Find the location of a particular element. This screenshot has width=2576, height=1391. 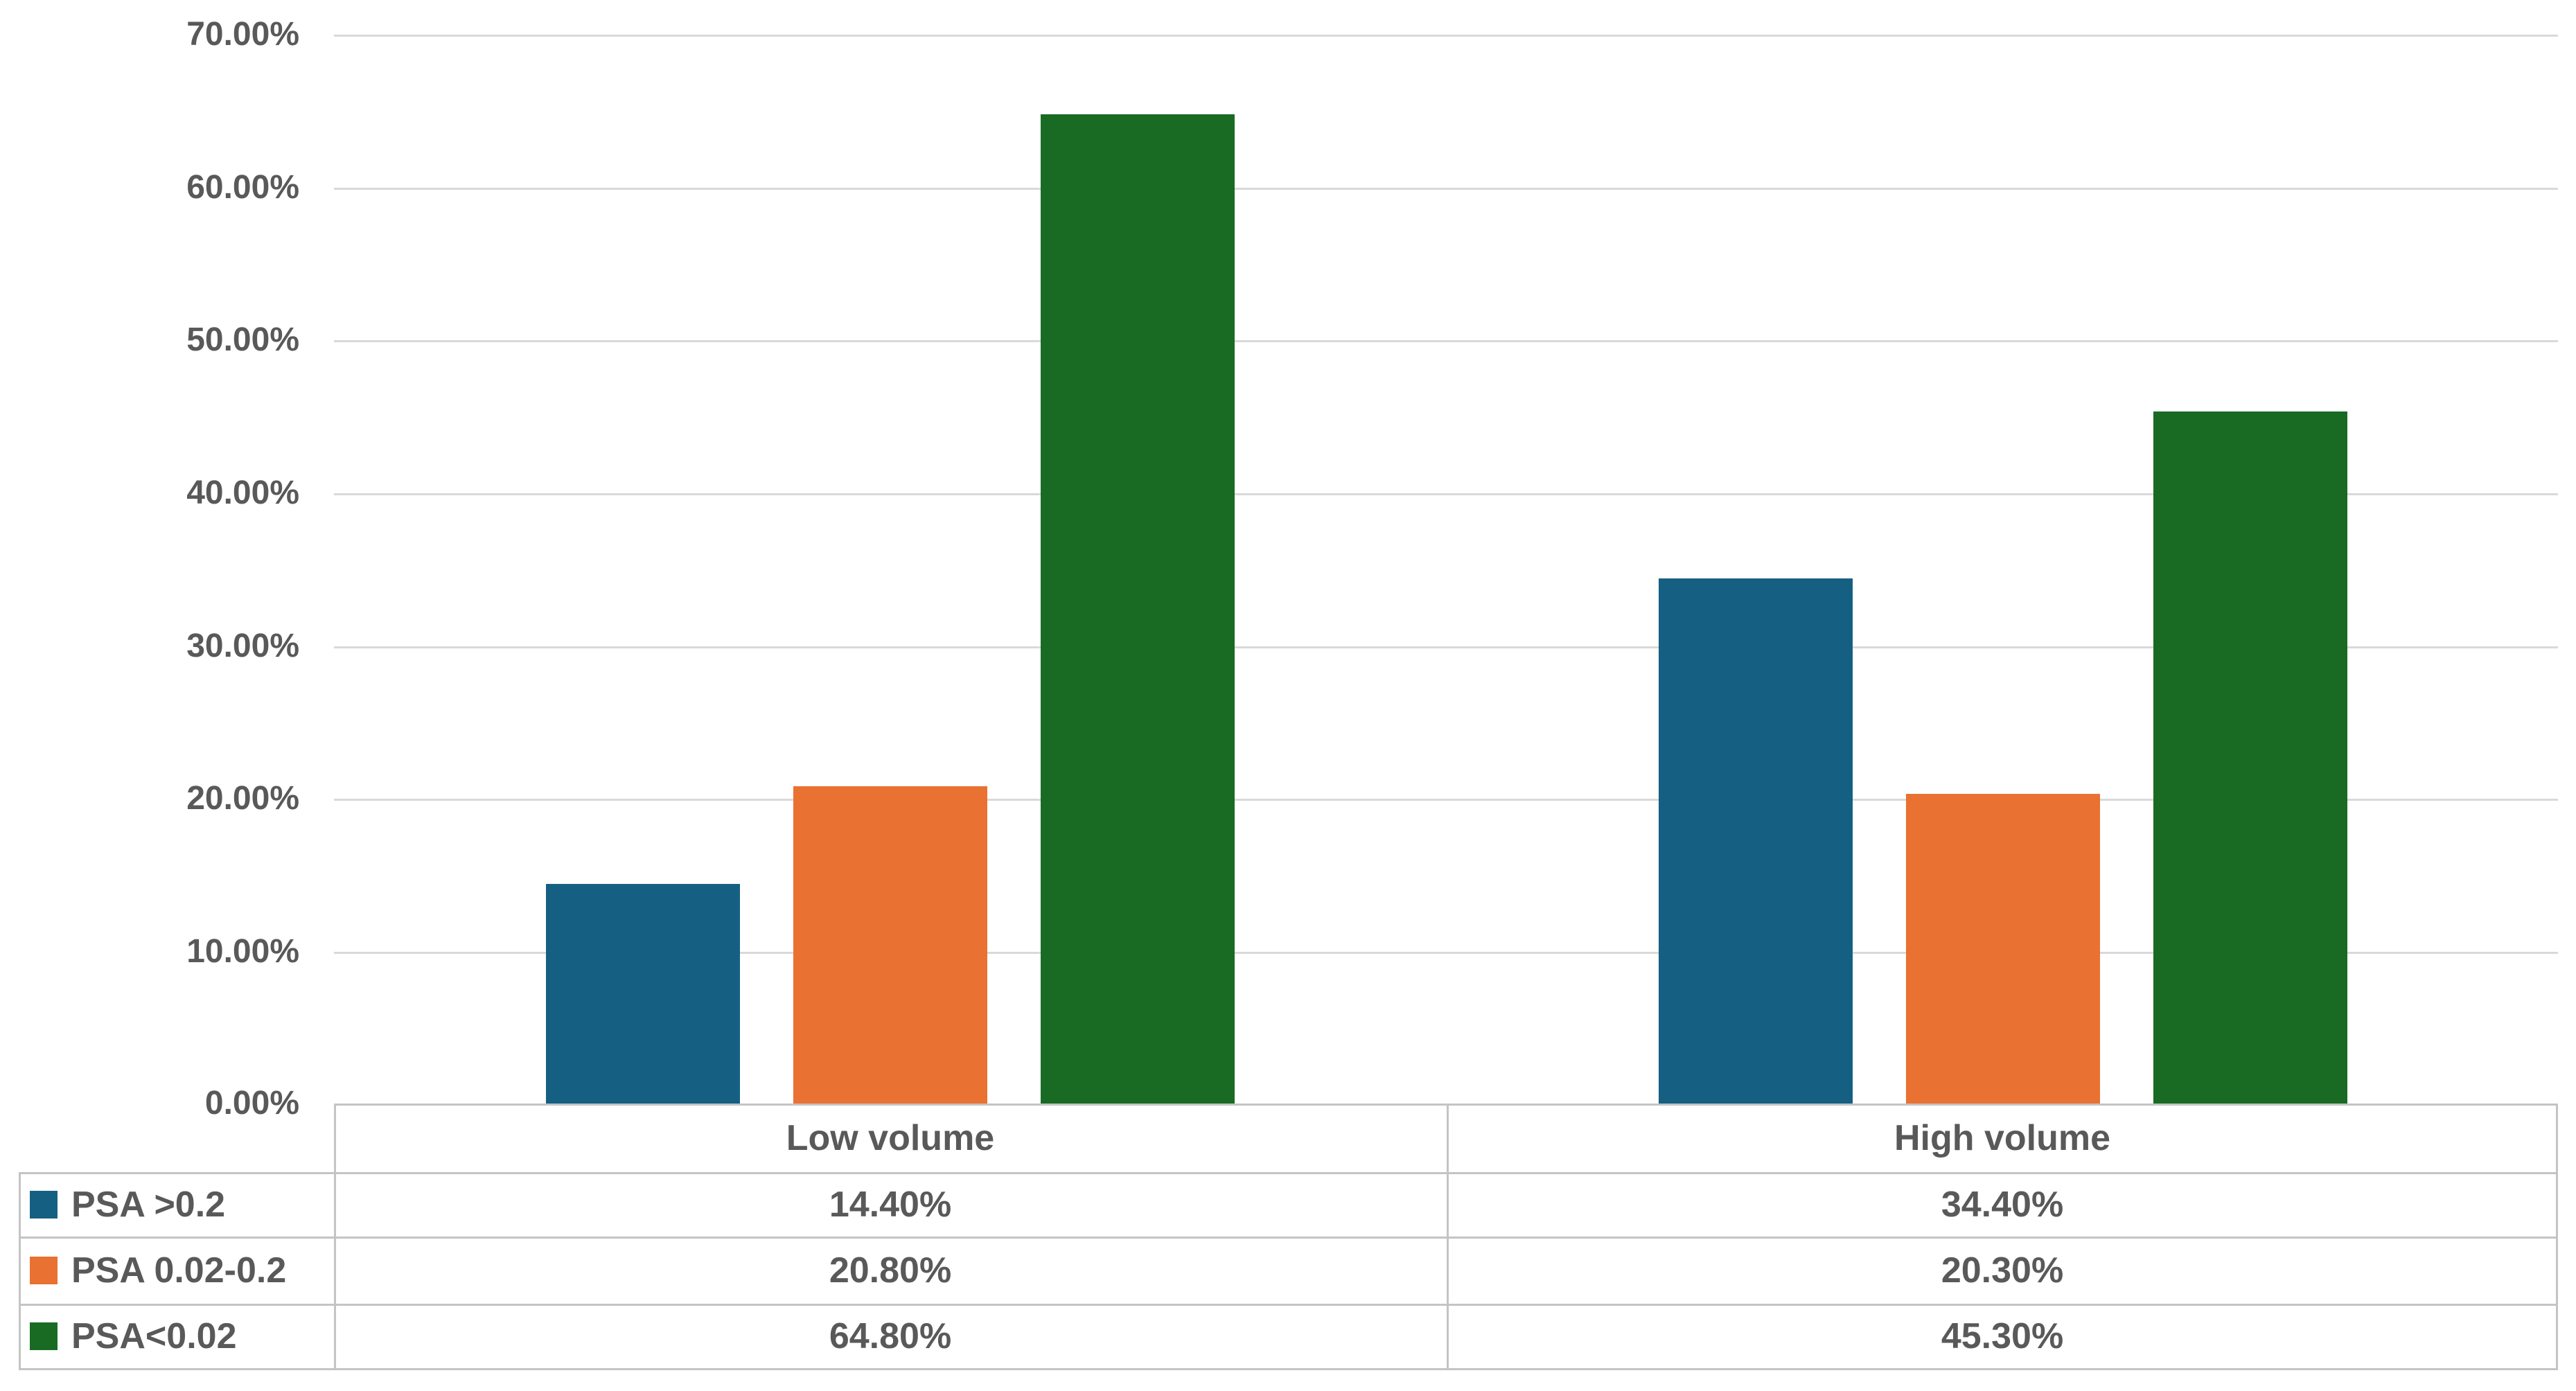

table-right-border is located at coordinates (2557, 1237).